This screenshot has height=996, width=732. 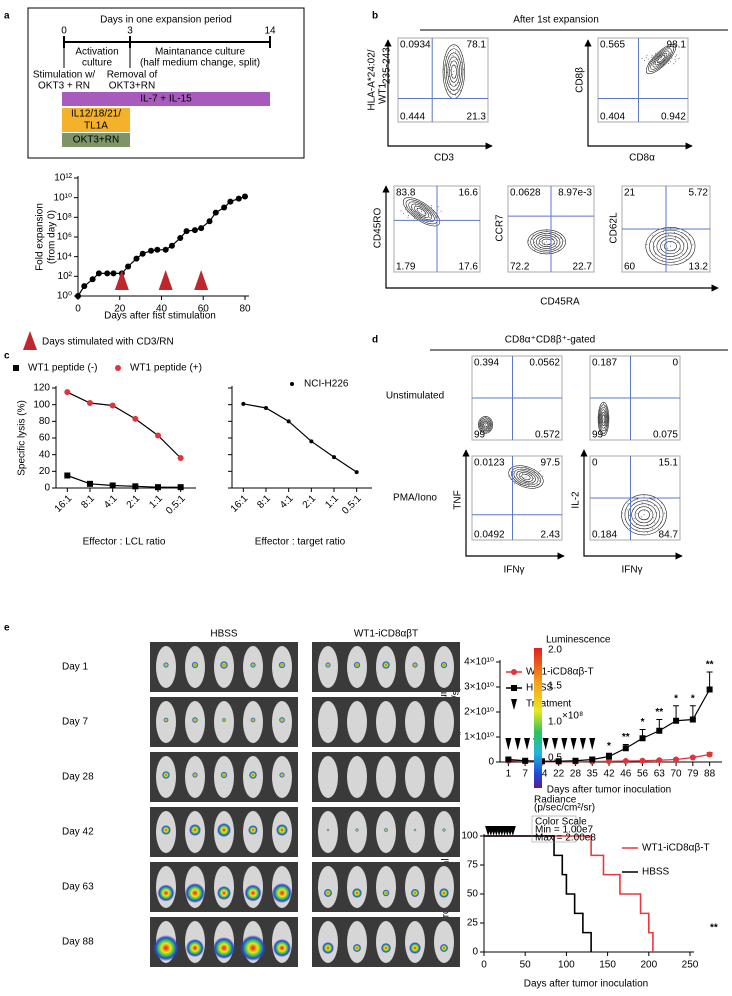 What do you see at coordinates (372, 79) in the screenshot?
I see `axis-label: HLA-A*24:02/` at bounding box center [372, 79].